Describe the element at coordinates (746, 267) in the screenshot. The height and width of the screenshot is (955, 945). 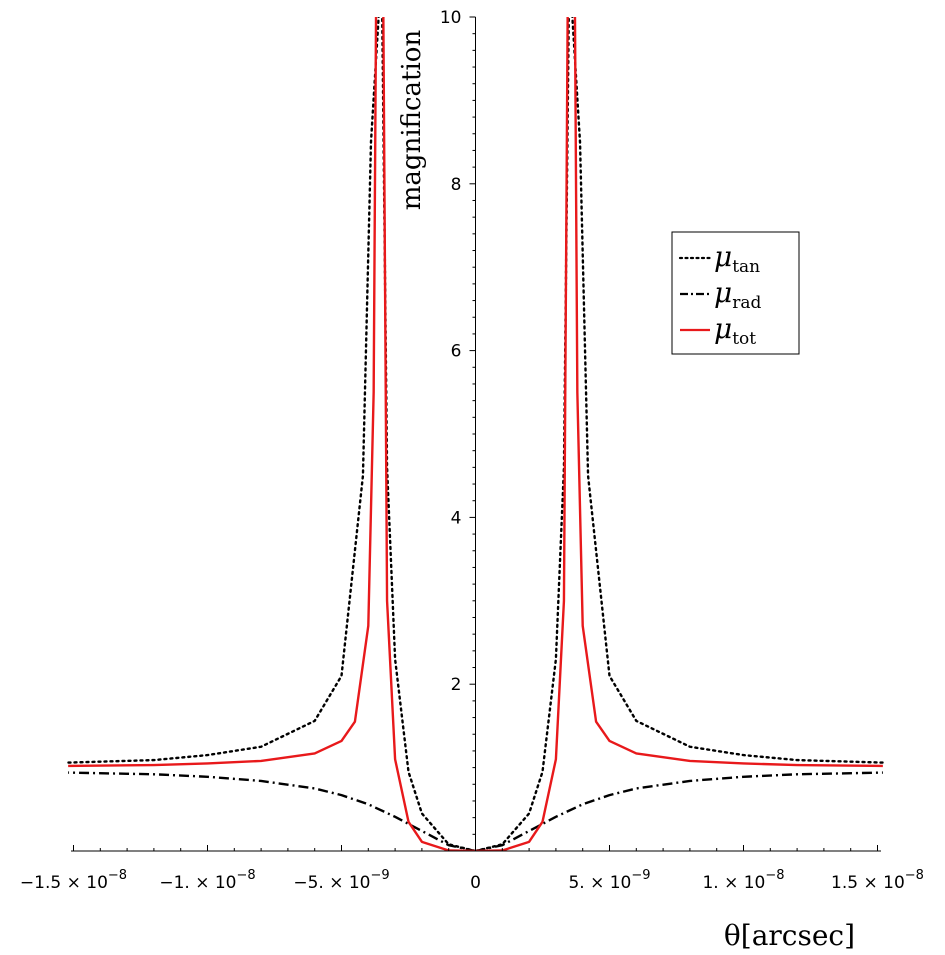
I see `legend-subscript: tan` at that location.